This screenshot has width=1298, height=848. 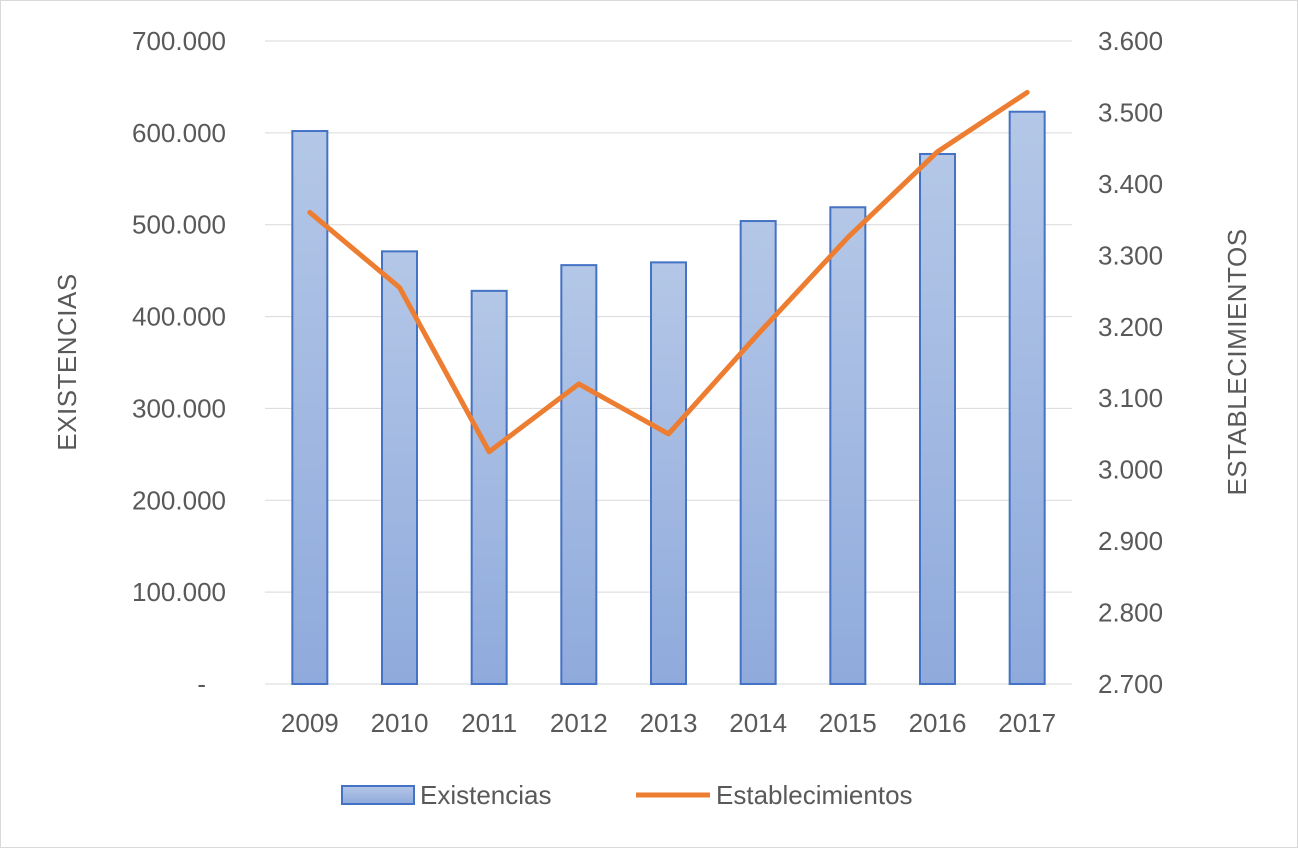 I want to click on bar-2016, so click(x=937, y=418).